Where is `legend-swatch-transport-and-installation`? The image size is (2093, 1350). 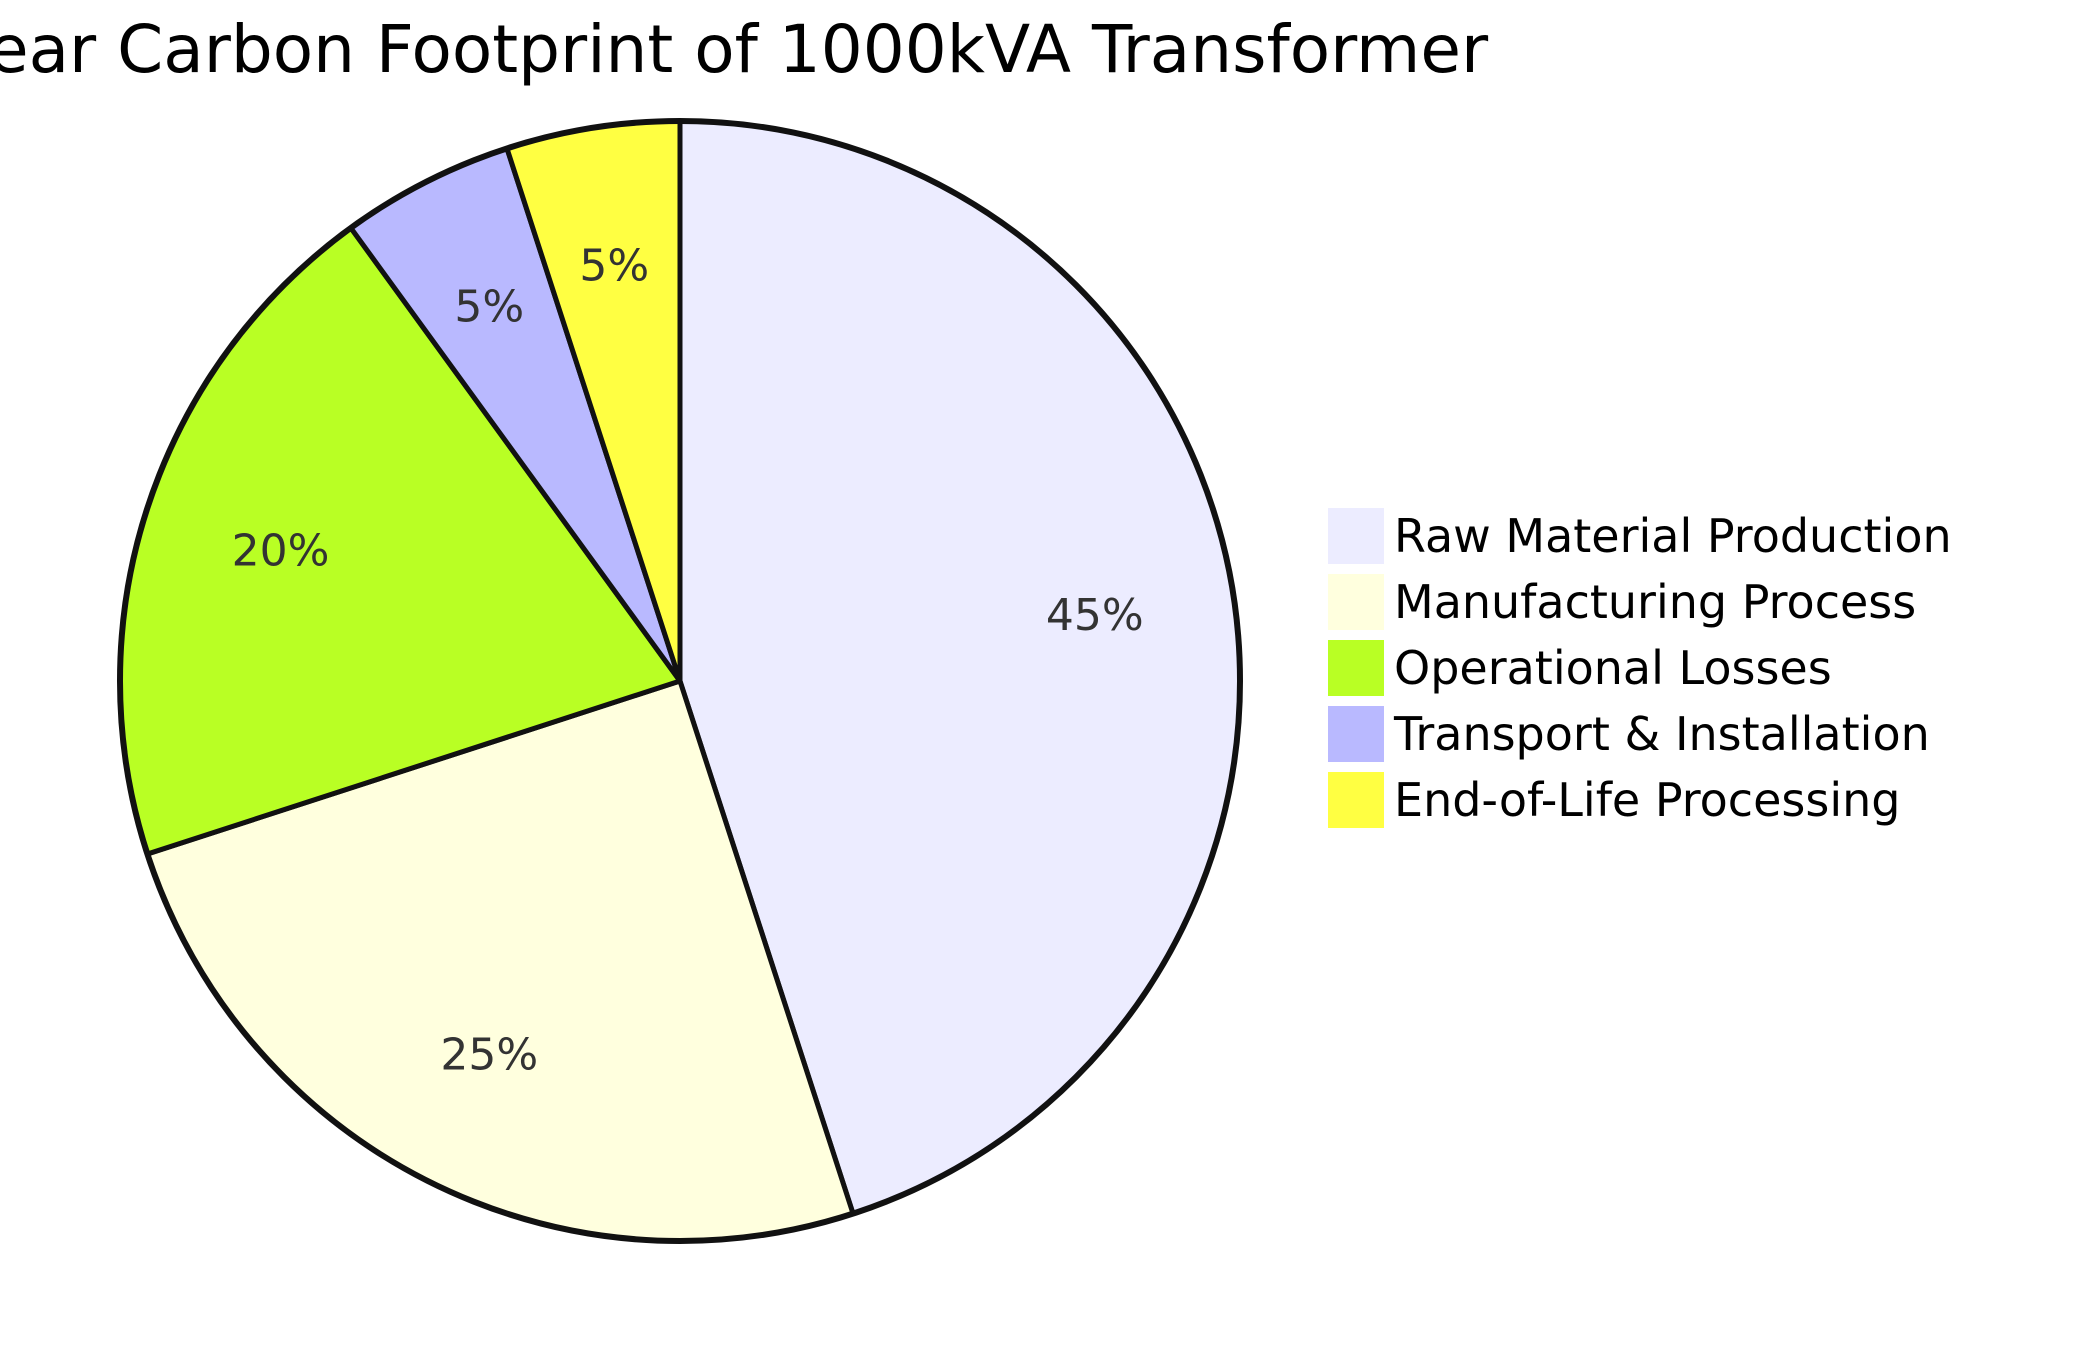
legend-swatch-transport-and-installation is located at coordinates (1356, 734).